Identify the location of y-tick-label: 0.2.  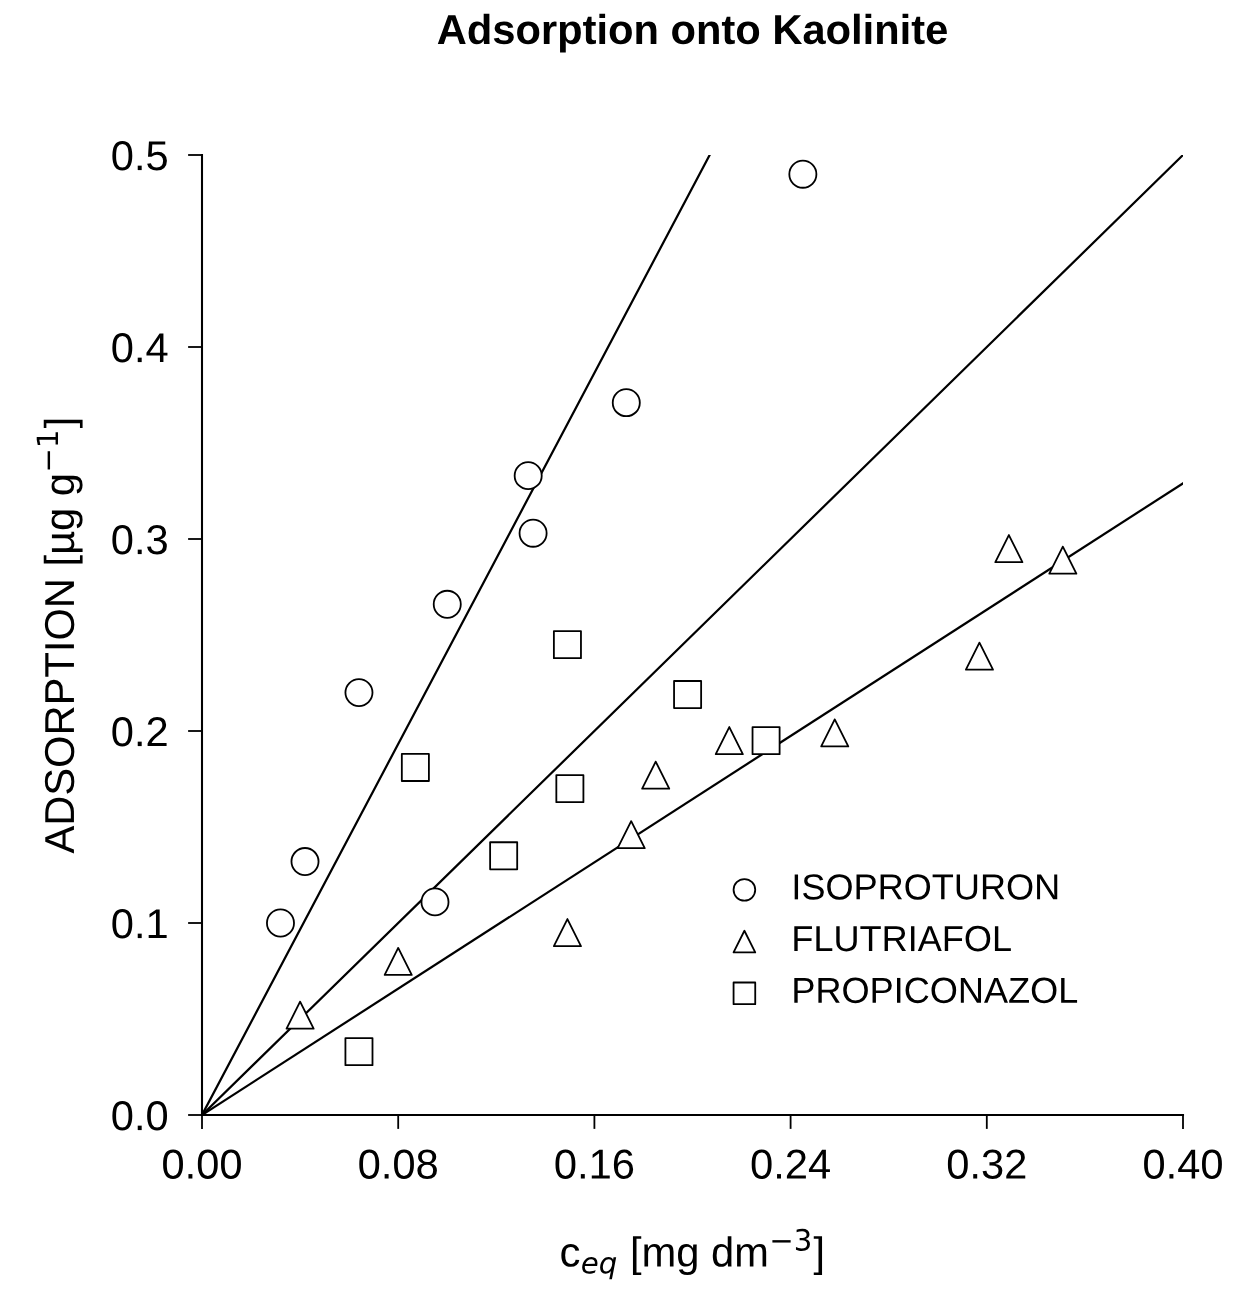
(139, 732).